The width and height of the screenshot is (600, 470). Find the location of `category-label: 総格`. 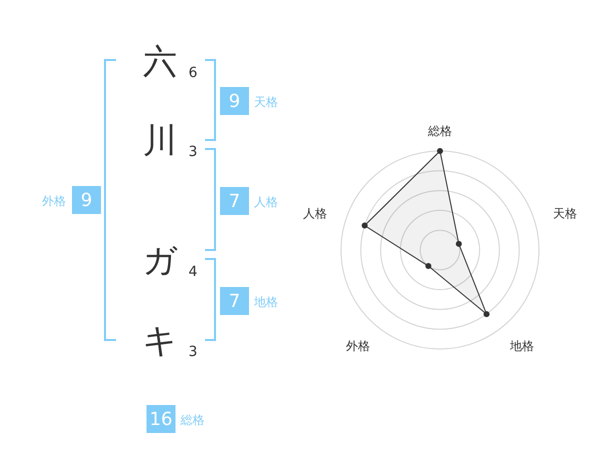

category-label: 総格 is located at coordinates (192, 420).